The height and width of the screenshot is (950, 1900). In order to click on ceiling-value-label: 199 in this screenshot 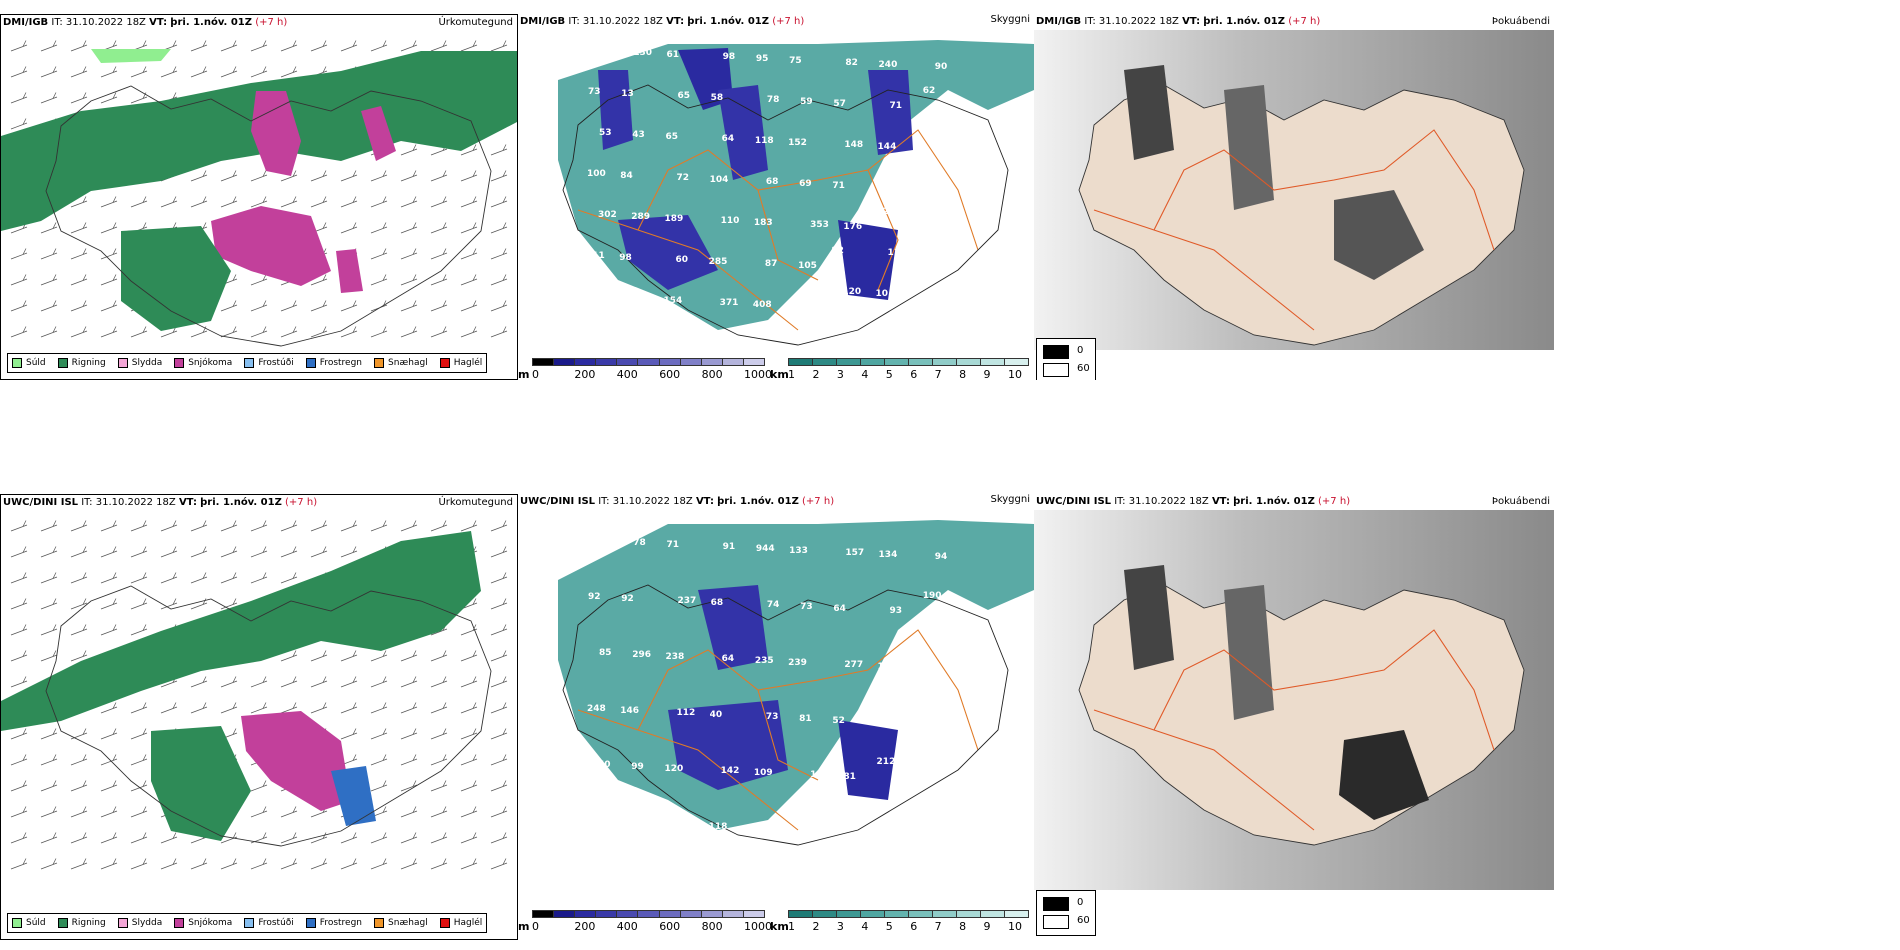, I will do `click(807, 831)`.